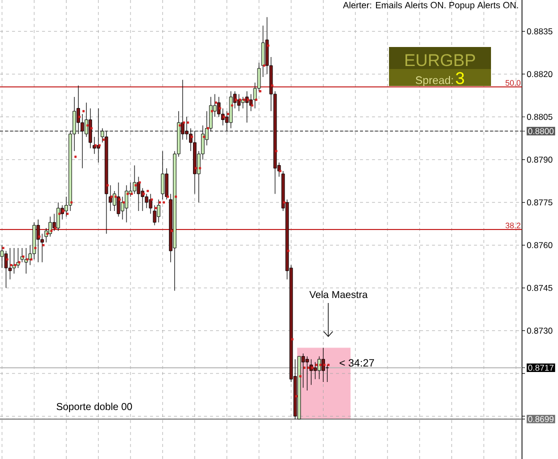 The image size is (558, 459). Describe the element at coordinates (539, 202) in the screenshot. I see `y-tick-label: 0.8775` at that location.